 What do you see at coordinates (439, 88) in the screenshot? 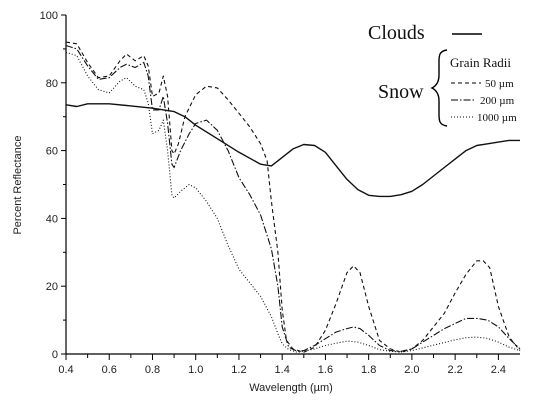
I see `legend-brace-icon` at bounding box center [439, 88].